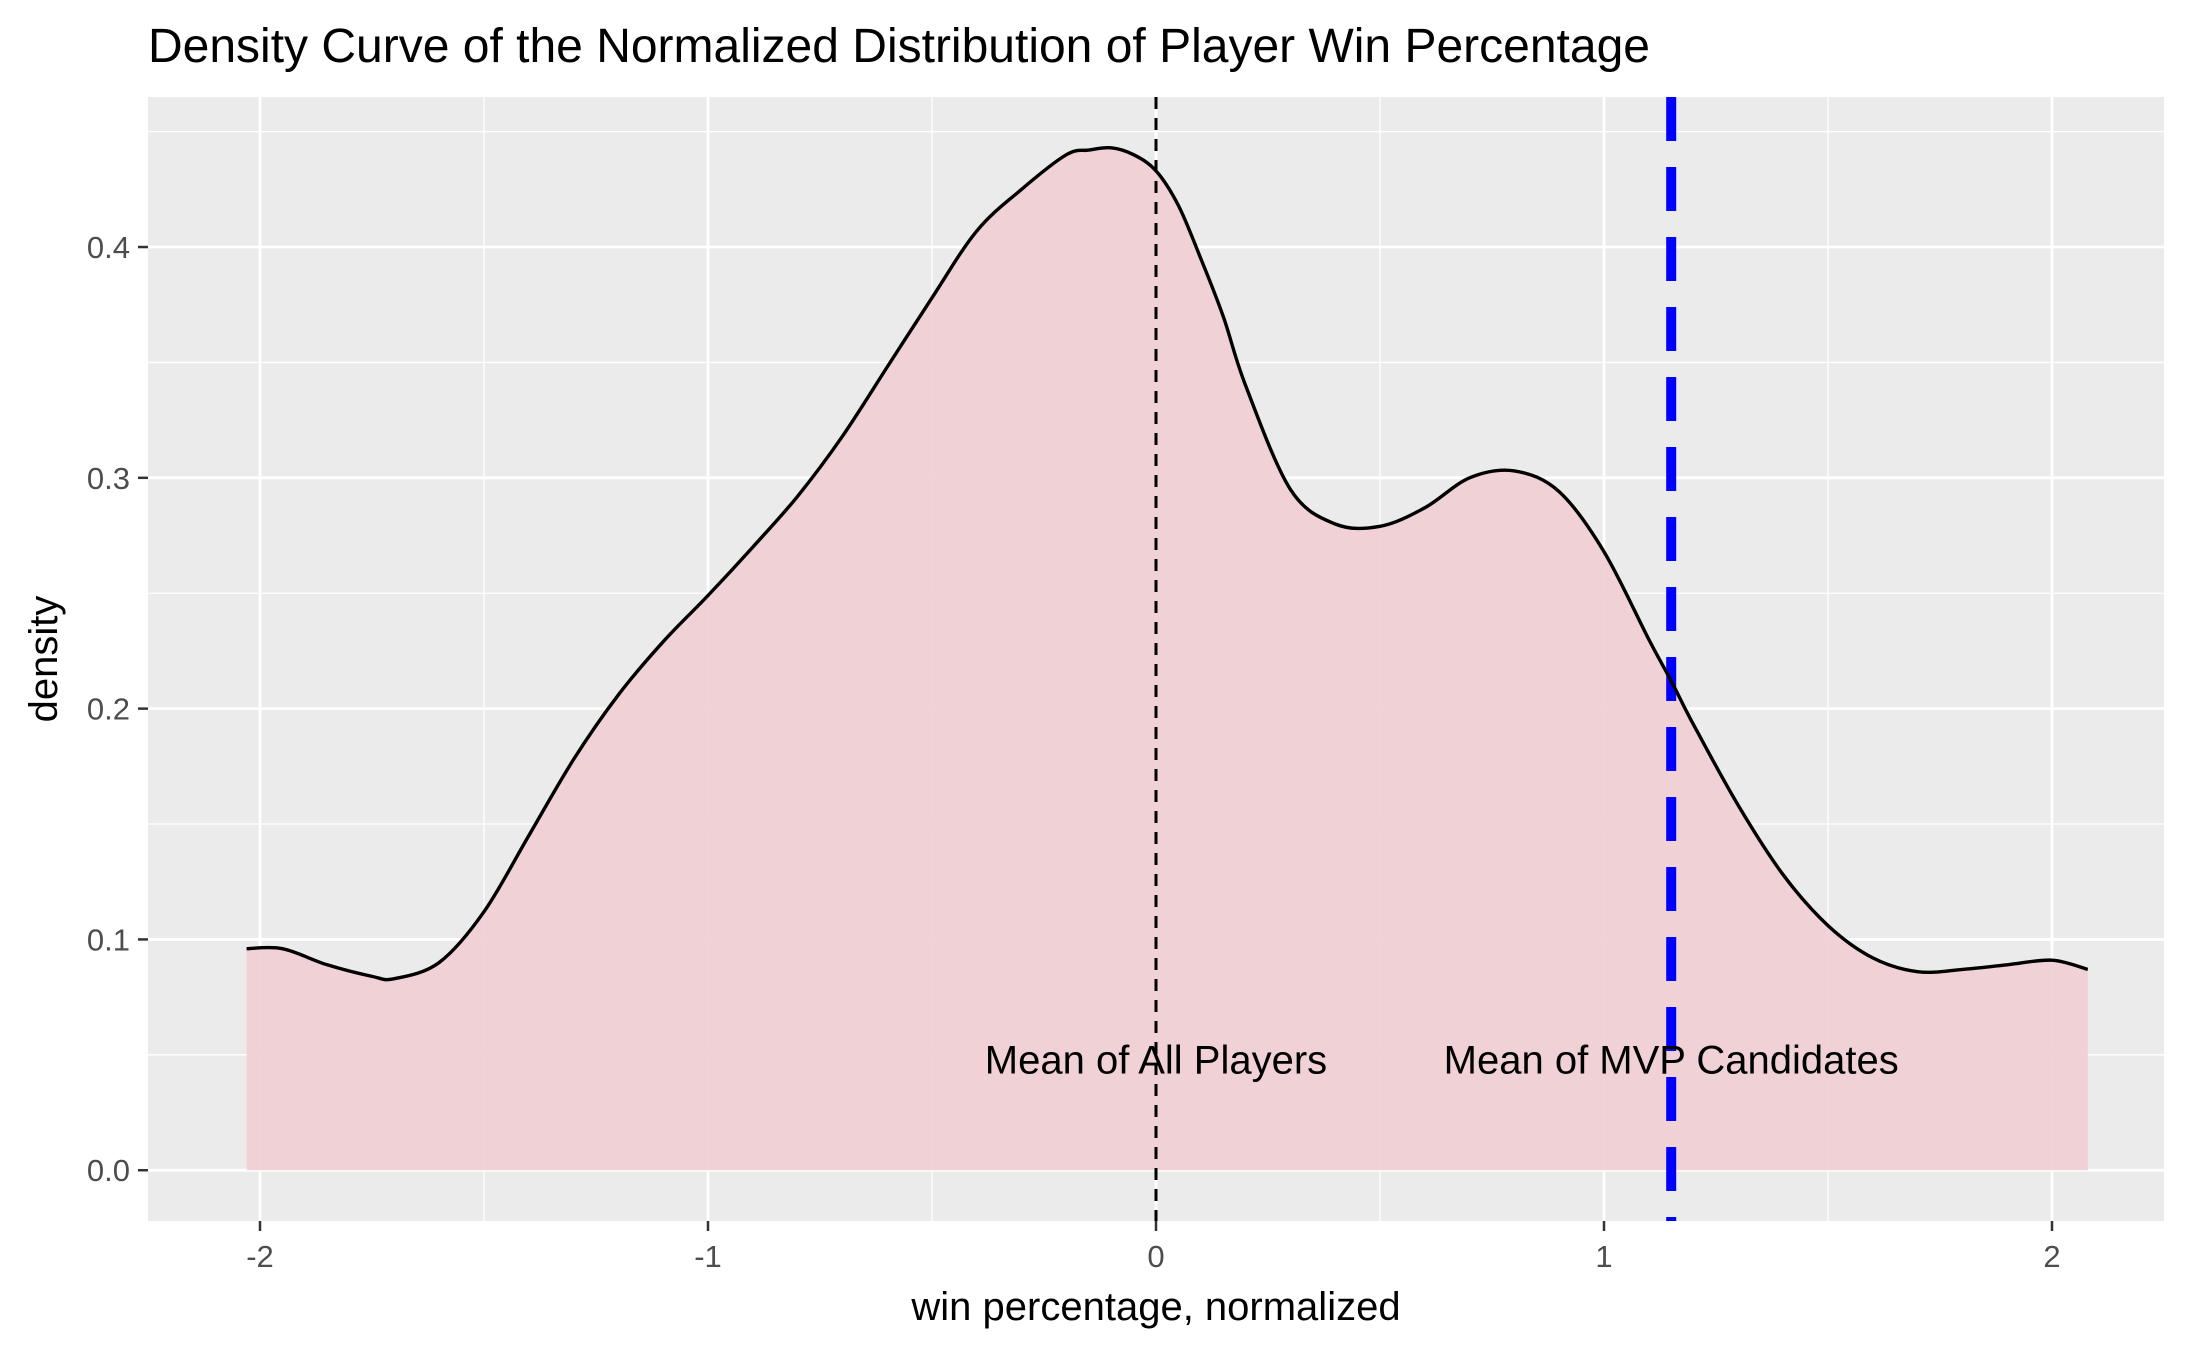 This screenshot has height=1355, width=2187. What do you see at coordinates (1671, 1060) in the screenshot?
I see `annotation-mean-mvp-candidates: Mean of MVP Candidates` at bounding box center [1671, 1060].